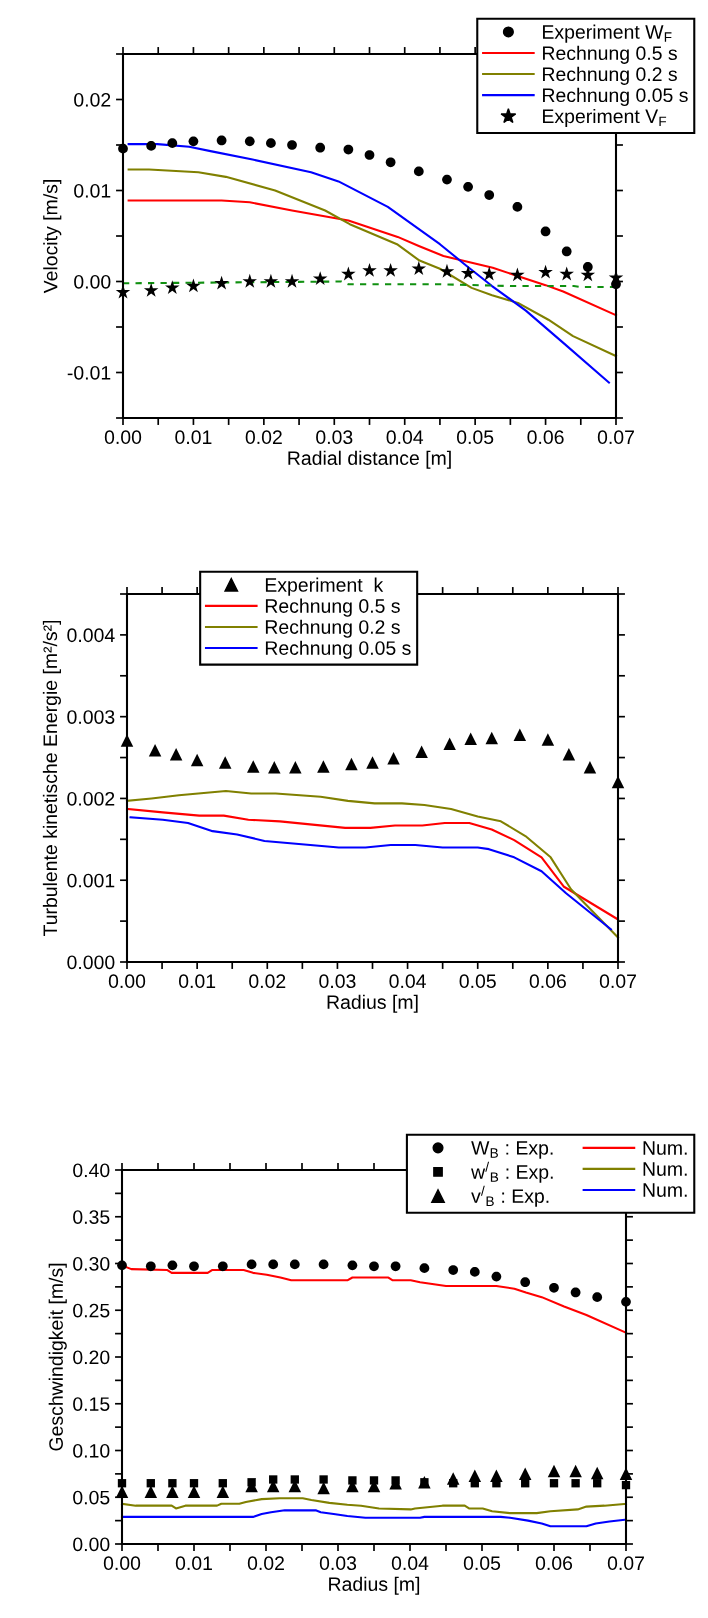 The image size is (708, 1618). I want to click on y-tick-label: 0.004, so click(91, 635).